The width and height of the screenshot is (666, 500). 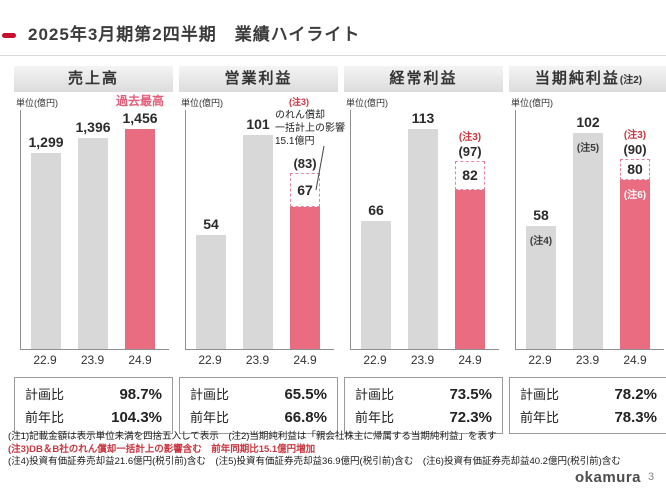 I want to click on page-number: 3, so click(x=651, y=477).